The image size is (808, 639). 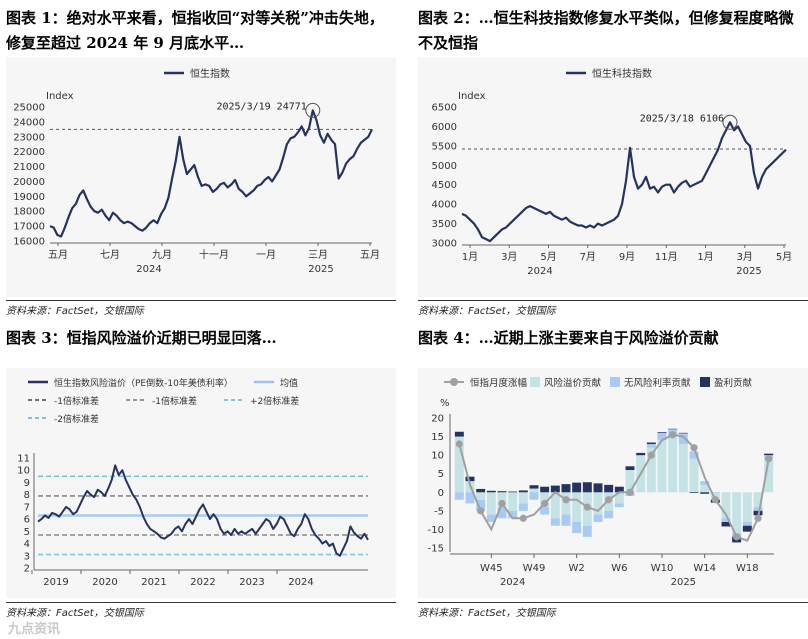 I want to click on x-tick-4: 9月, so click(x=627, y=257).